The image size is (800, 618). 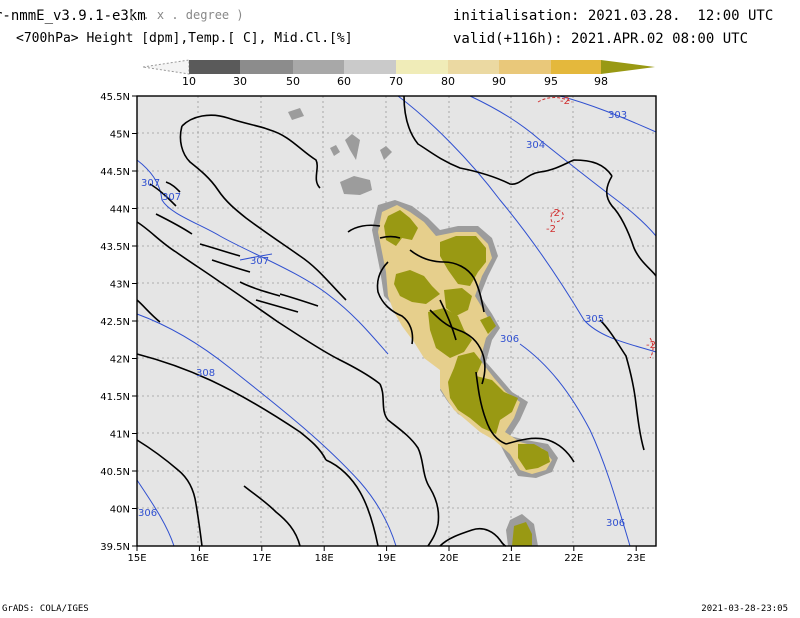 What do you see at coordinates (115, 97) in the screenshot?
I see `y-tick-label: 45.5N` at bounding box center [115, 97].